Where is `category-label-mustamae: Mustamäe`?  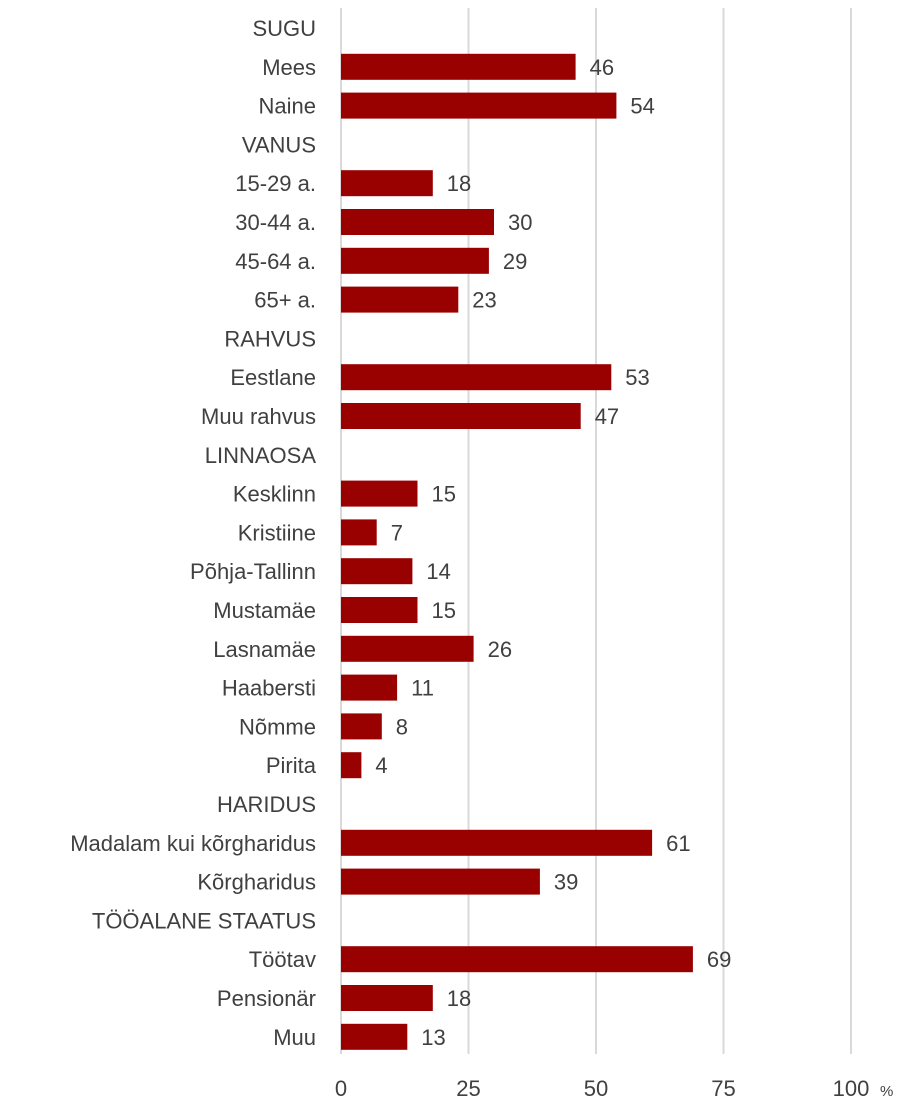
category-label-mustamae: Mustamäe is located at coordinates (264, 610).